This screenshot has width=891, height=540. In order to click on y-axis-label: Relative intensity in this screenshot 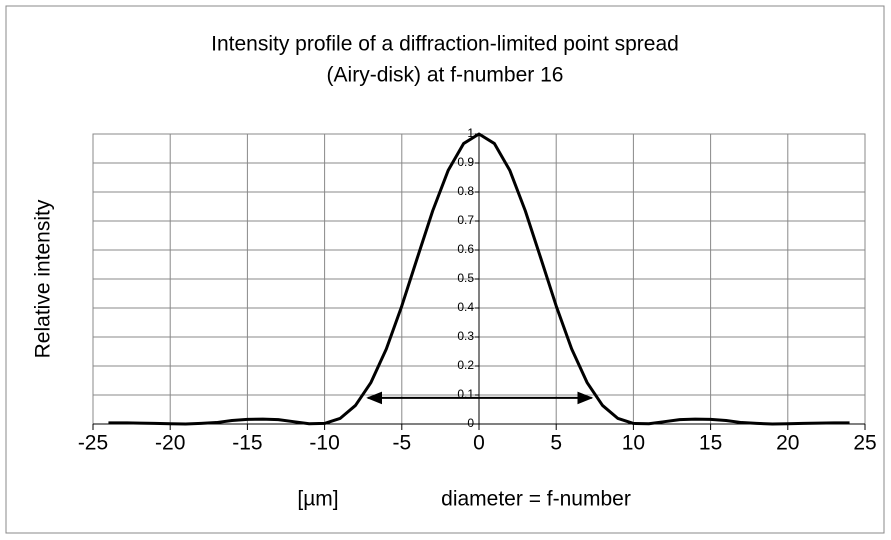, I will do `click(43, 278)`.